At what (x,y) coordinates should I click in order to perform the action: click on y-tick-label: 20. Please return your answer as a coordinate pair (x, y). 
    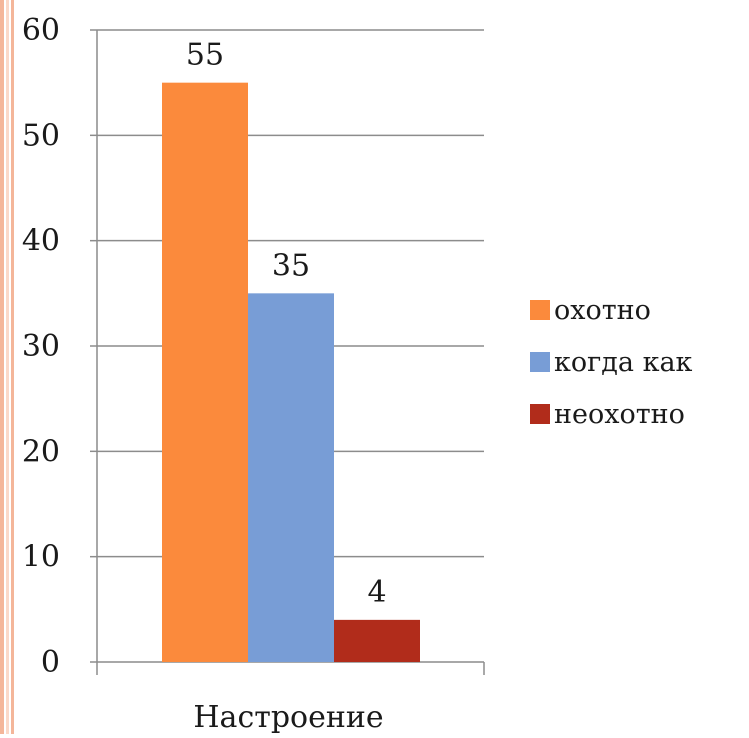
    Looking at the image, I should click on (41, 451).